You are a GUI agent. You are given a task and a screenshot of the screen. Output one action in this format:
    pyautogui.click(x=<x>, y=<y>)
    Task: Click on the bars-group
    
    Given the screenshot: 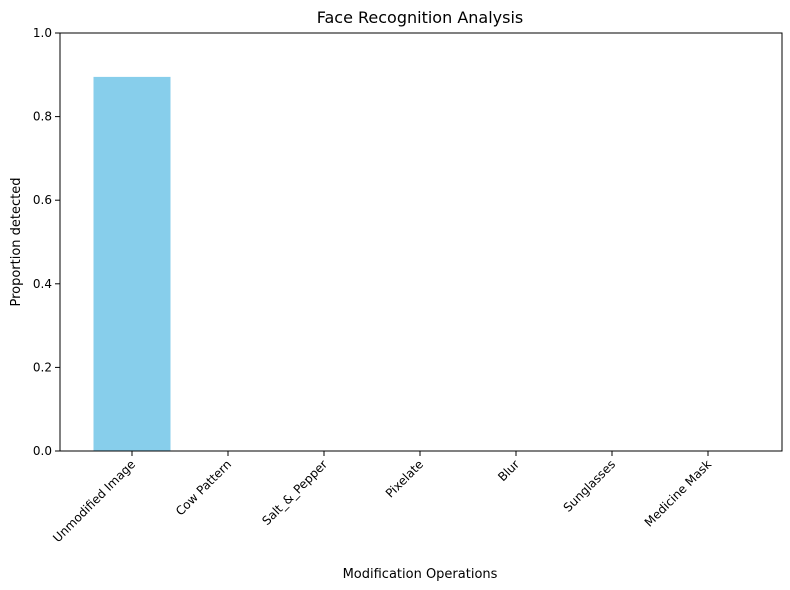 What is the action you would take?
    pyautogui.click(x=132, y=263)
    